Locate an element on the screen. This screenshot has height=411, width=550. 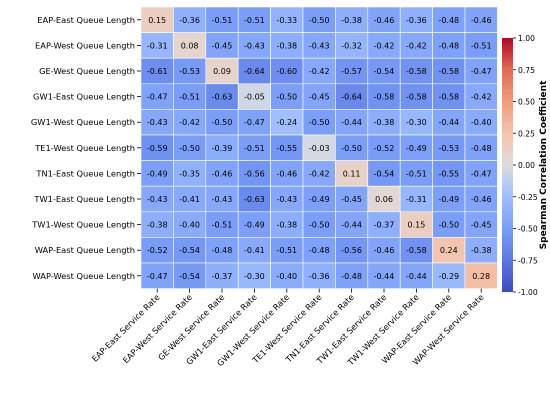
cell-value-label: -0.38 is located at coordinates (384, 122).